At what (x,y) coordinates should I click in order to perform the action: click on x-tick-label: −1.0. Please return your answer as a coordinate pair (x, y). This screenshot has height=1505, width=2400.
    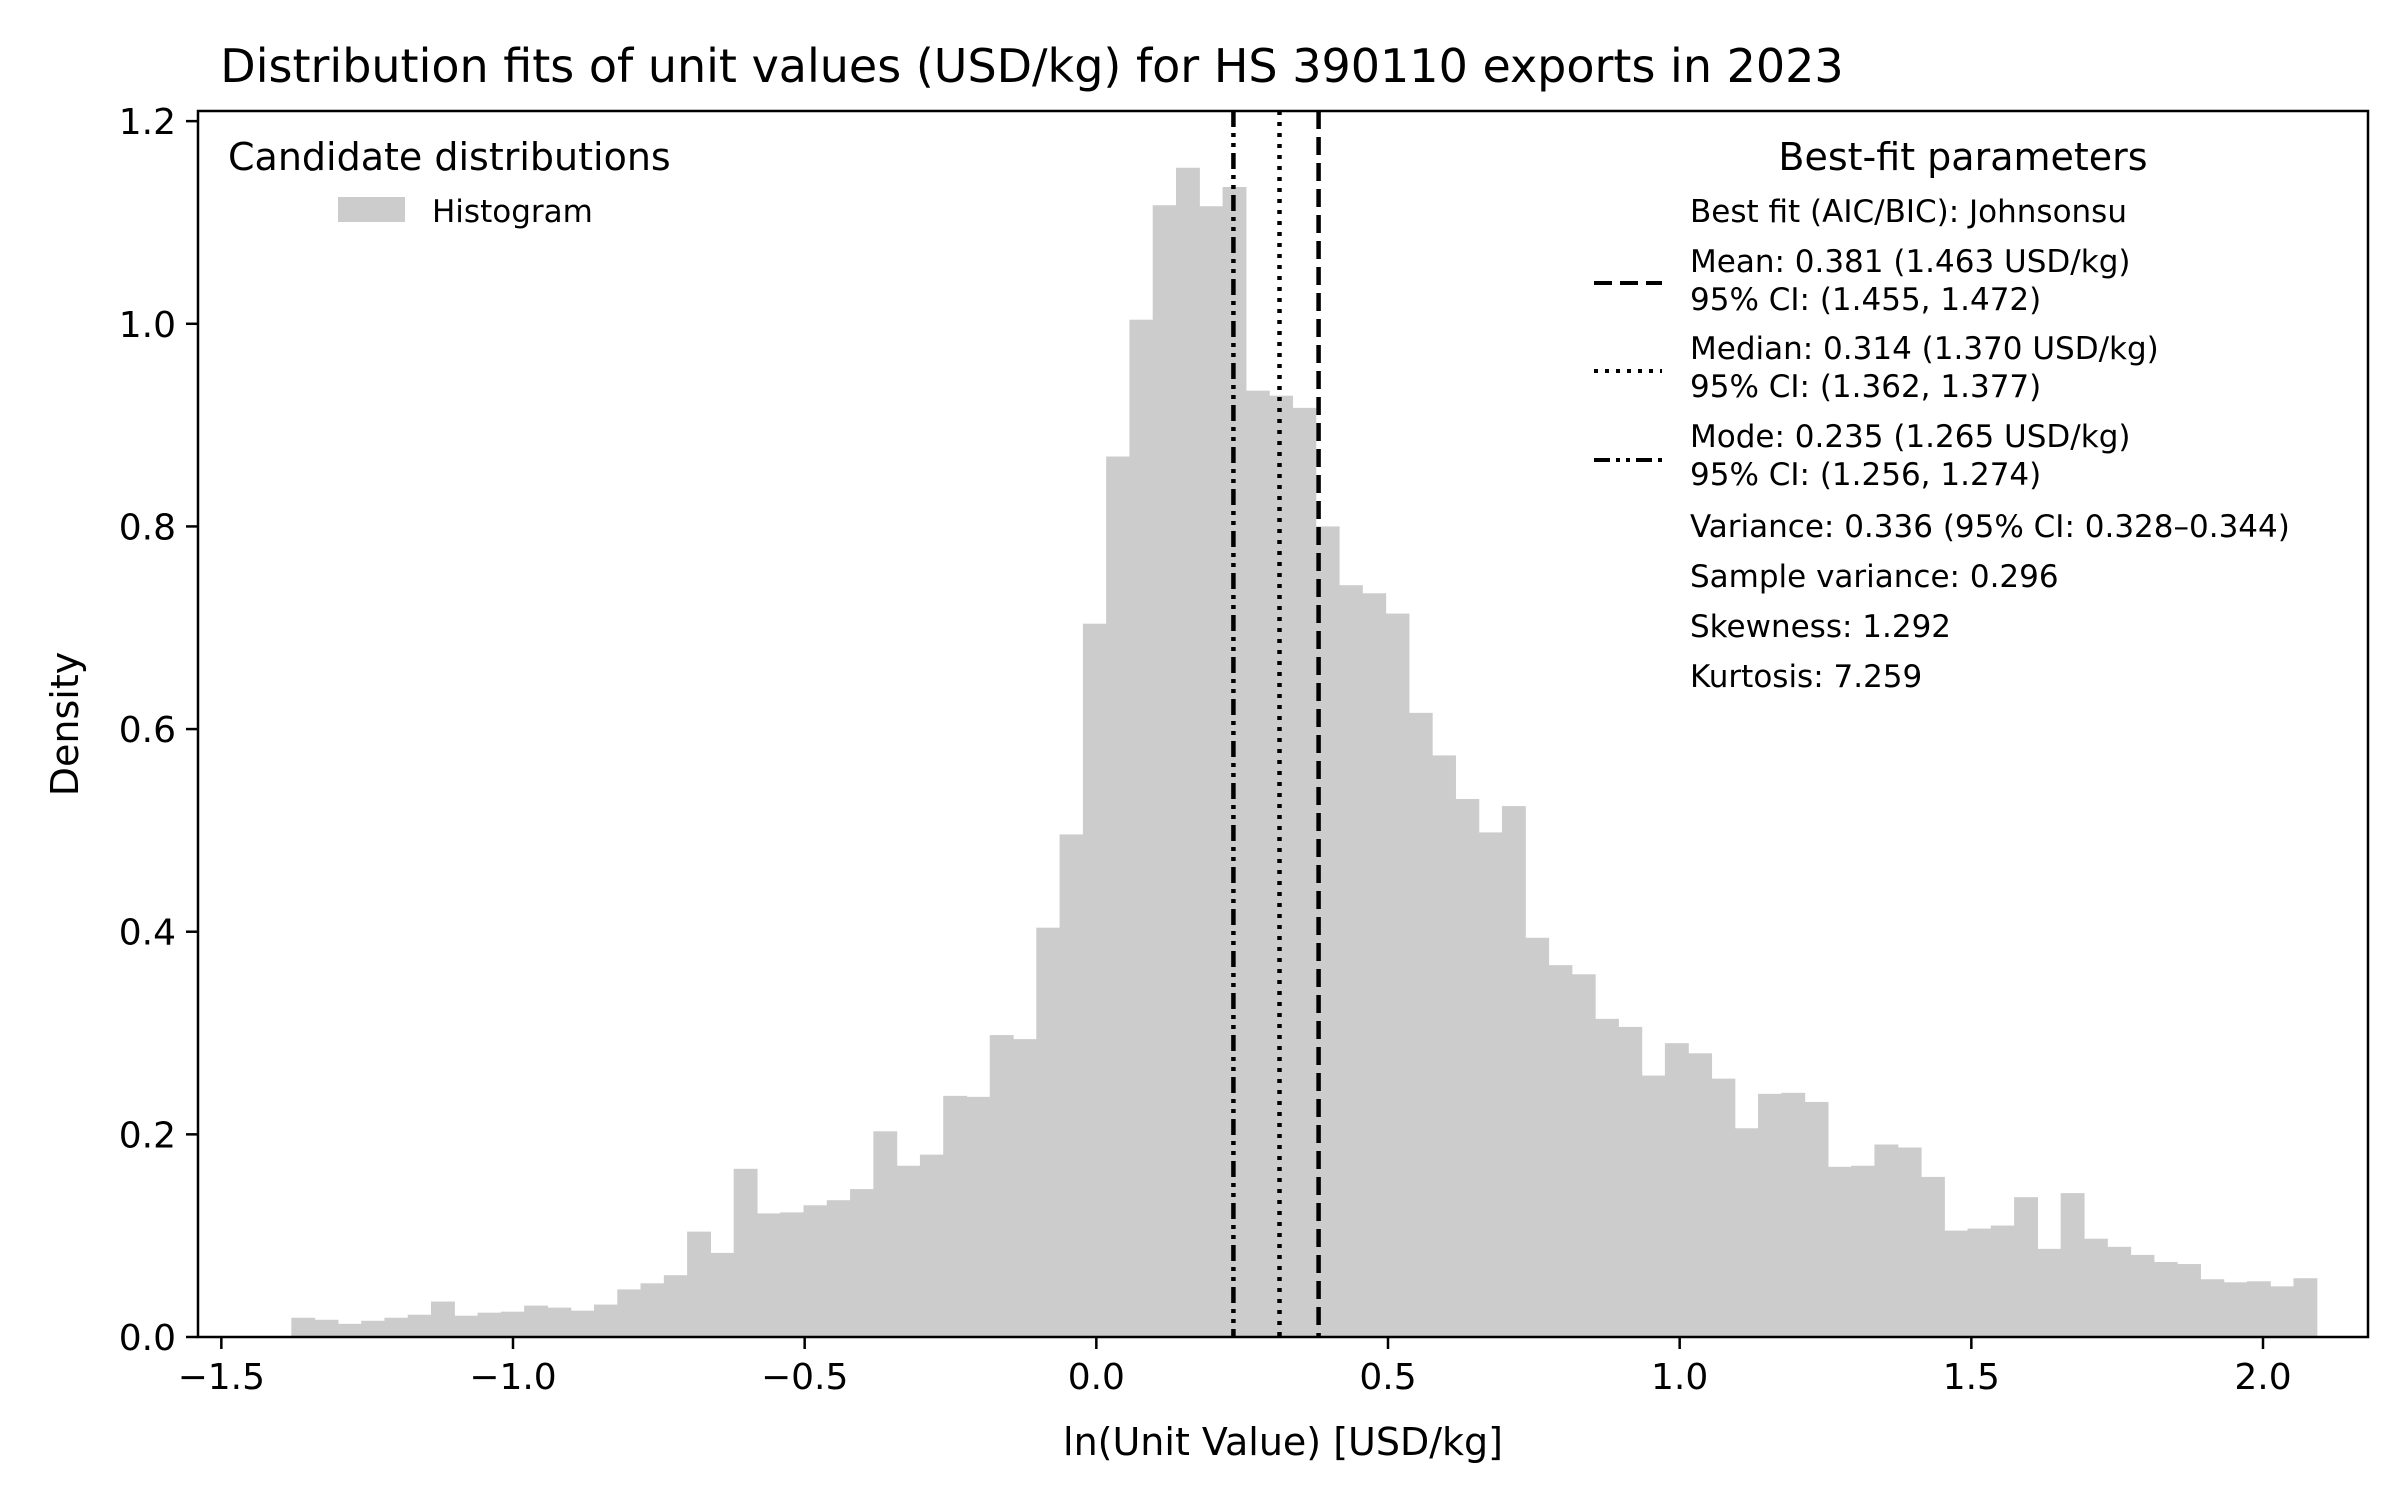
    Looking at the image, I should click on (512, 1377).